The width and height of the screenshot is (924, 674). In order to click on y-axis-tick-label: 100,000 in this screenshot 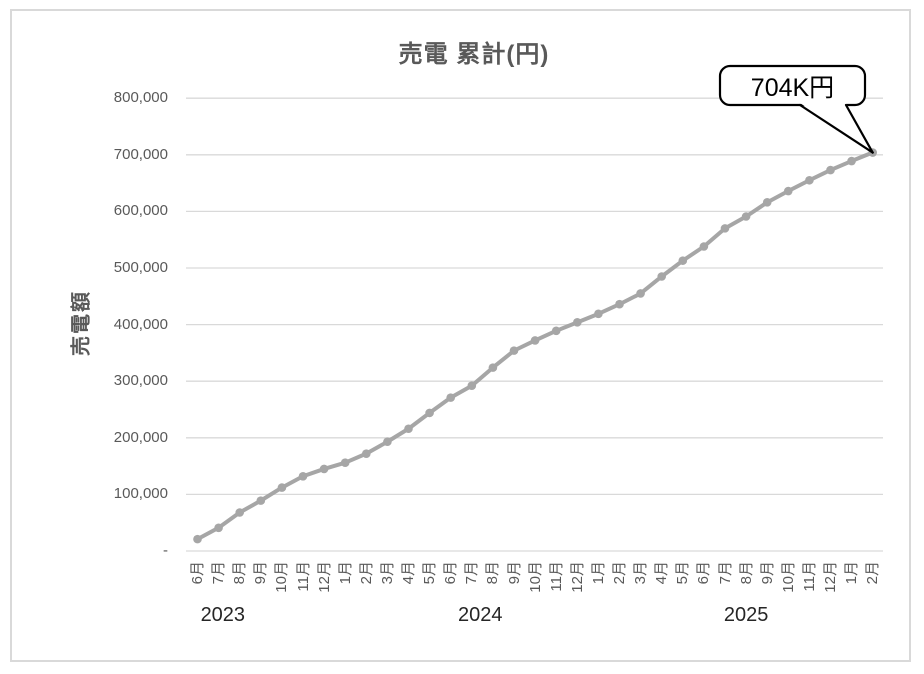, I will do `click(140, 494)`.